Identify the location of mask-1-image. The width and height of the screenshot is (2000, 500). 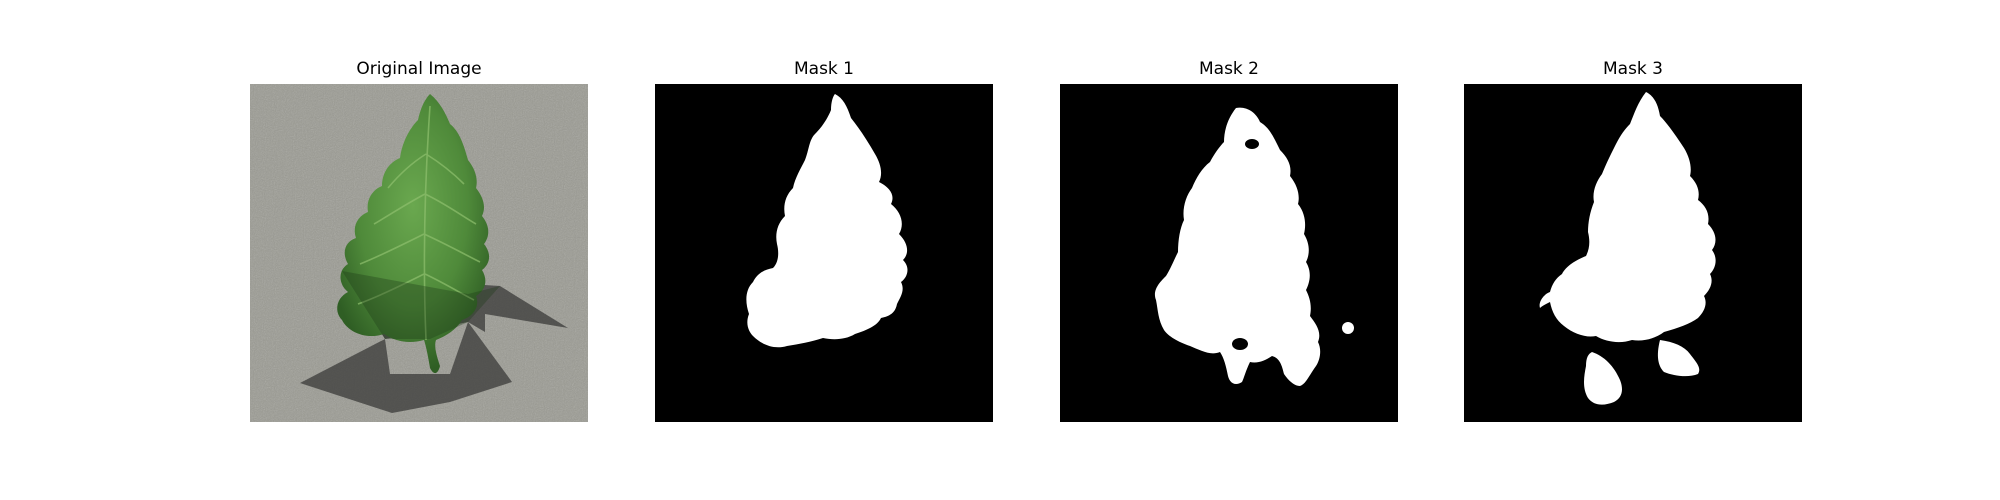
(824, 253).